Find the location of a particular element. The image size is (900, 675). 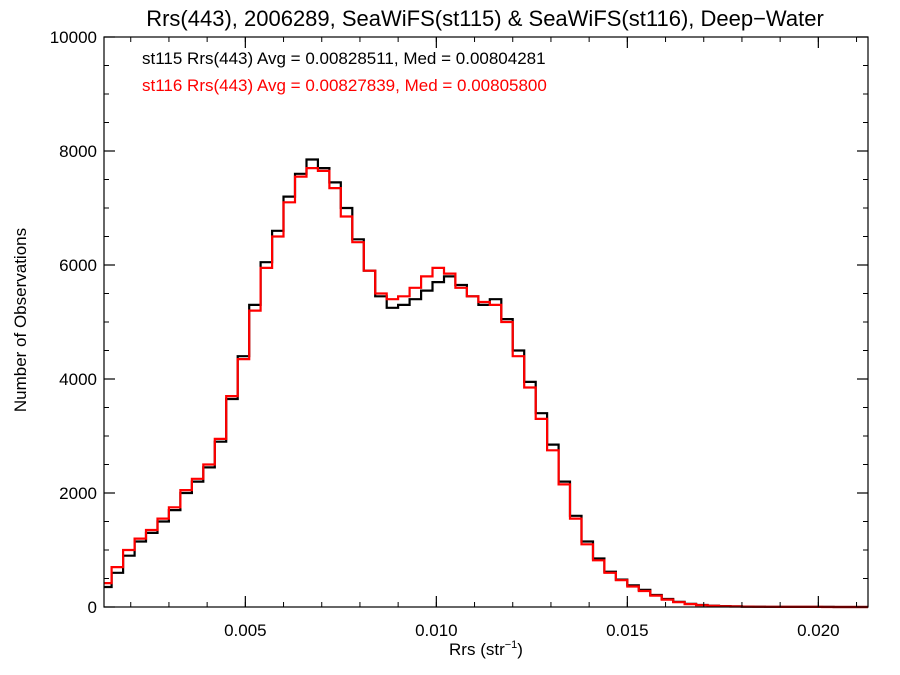

x-tick-label: 0.005 is located at coordinates (245, 630).